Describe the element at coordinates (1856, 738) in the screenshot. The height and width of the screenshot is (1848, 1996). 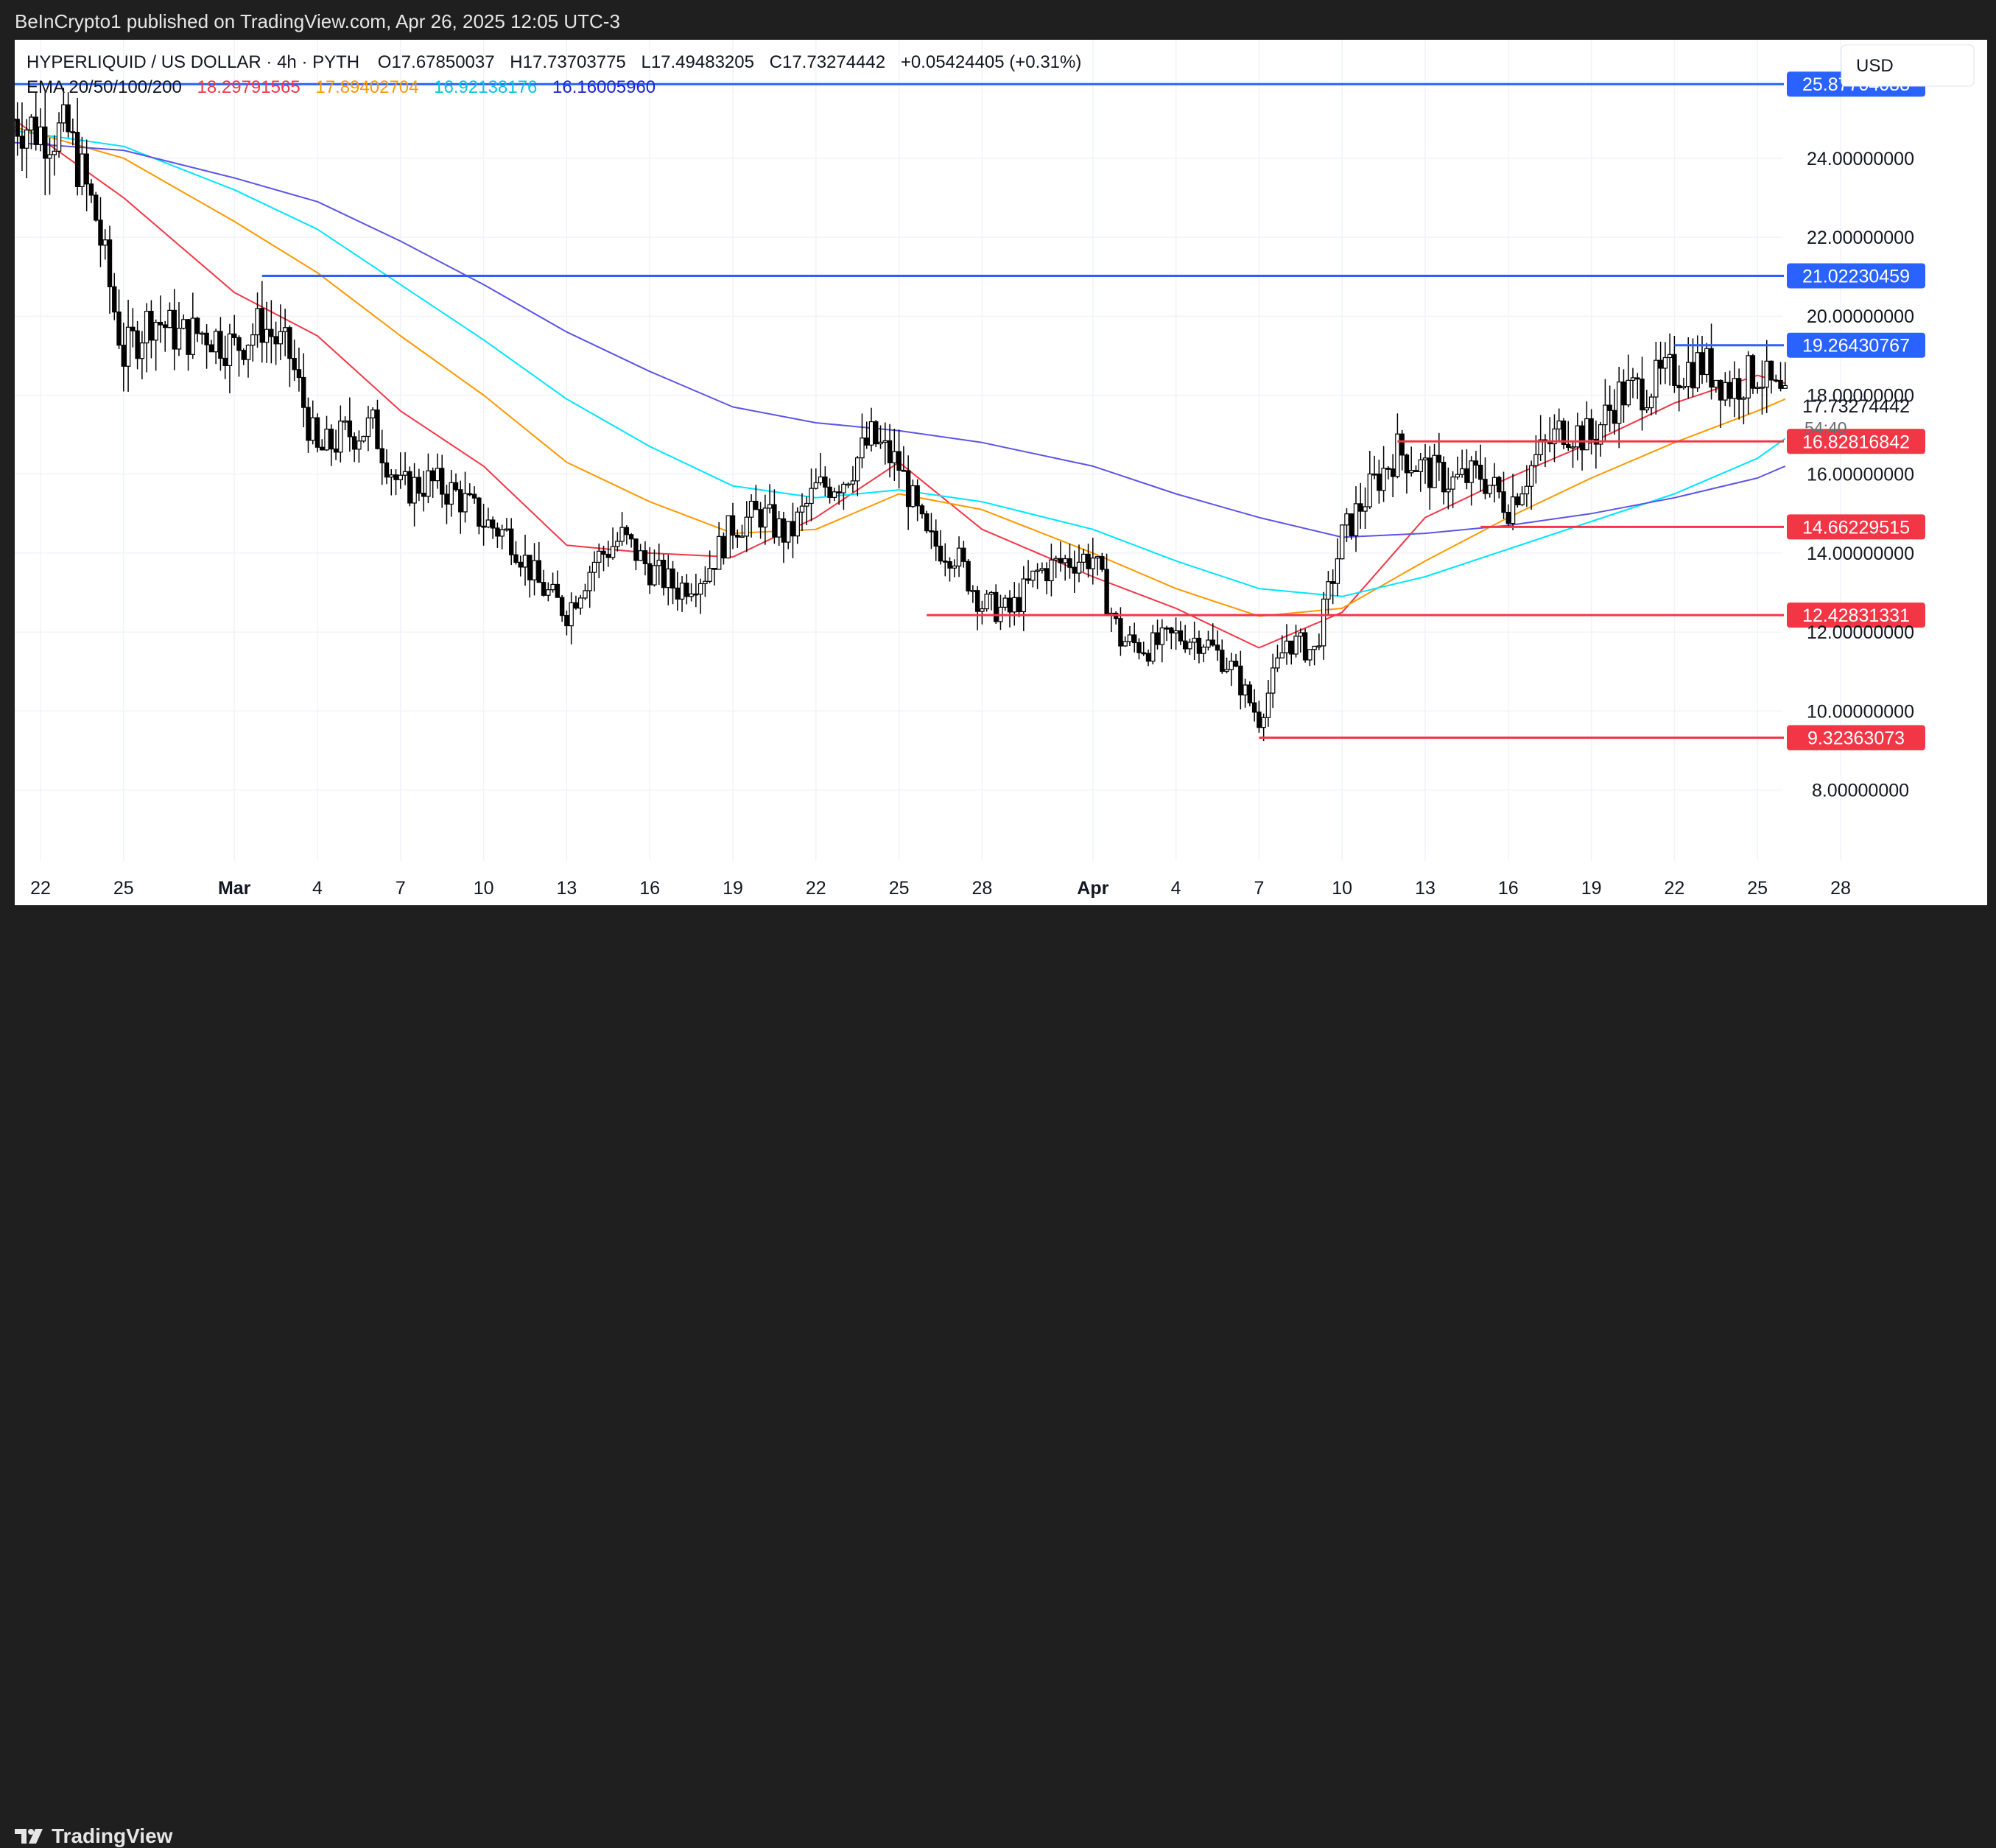
I see `support-level-tag` at that location.